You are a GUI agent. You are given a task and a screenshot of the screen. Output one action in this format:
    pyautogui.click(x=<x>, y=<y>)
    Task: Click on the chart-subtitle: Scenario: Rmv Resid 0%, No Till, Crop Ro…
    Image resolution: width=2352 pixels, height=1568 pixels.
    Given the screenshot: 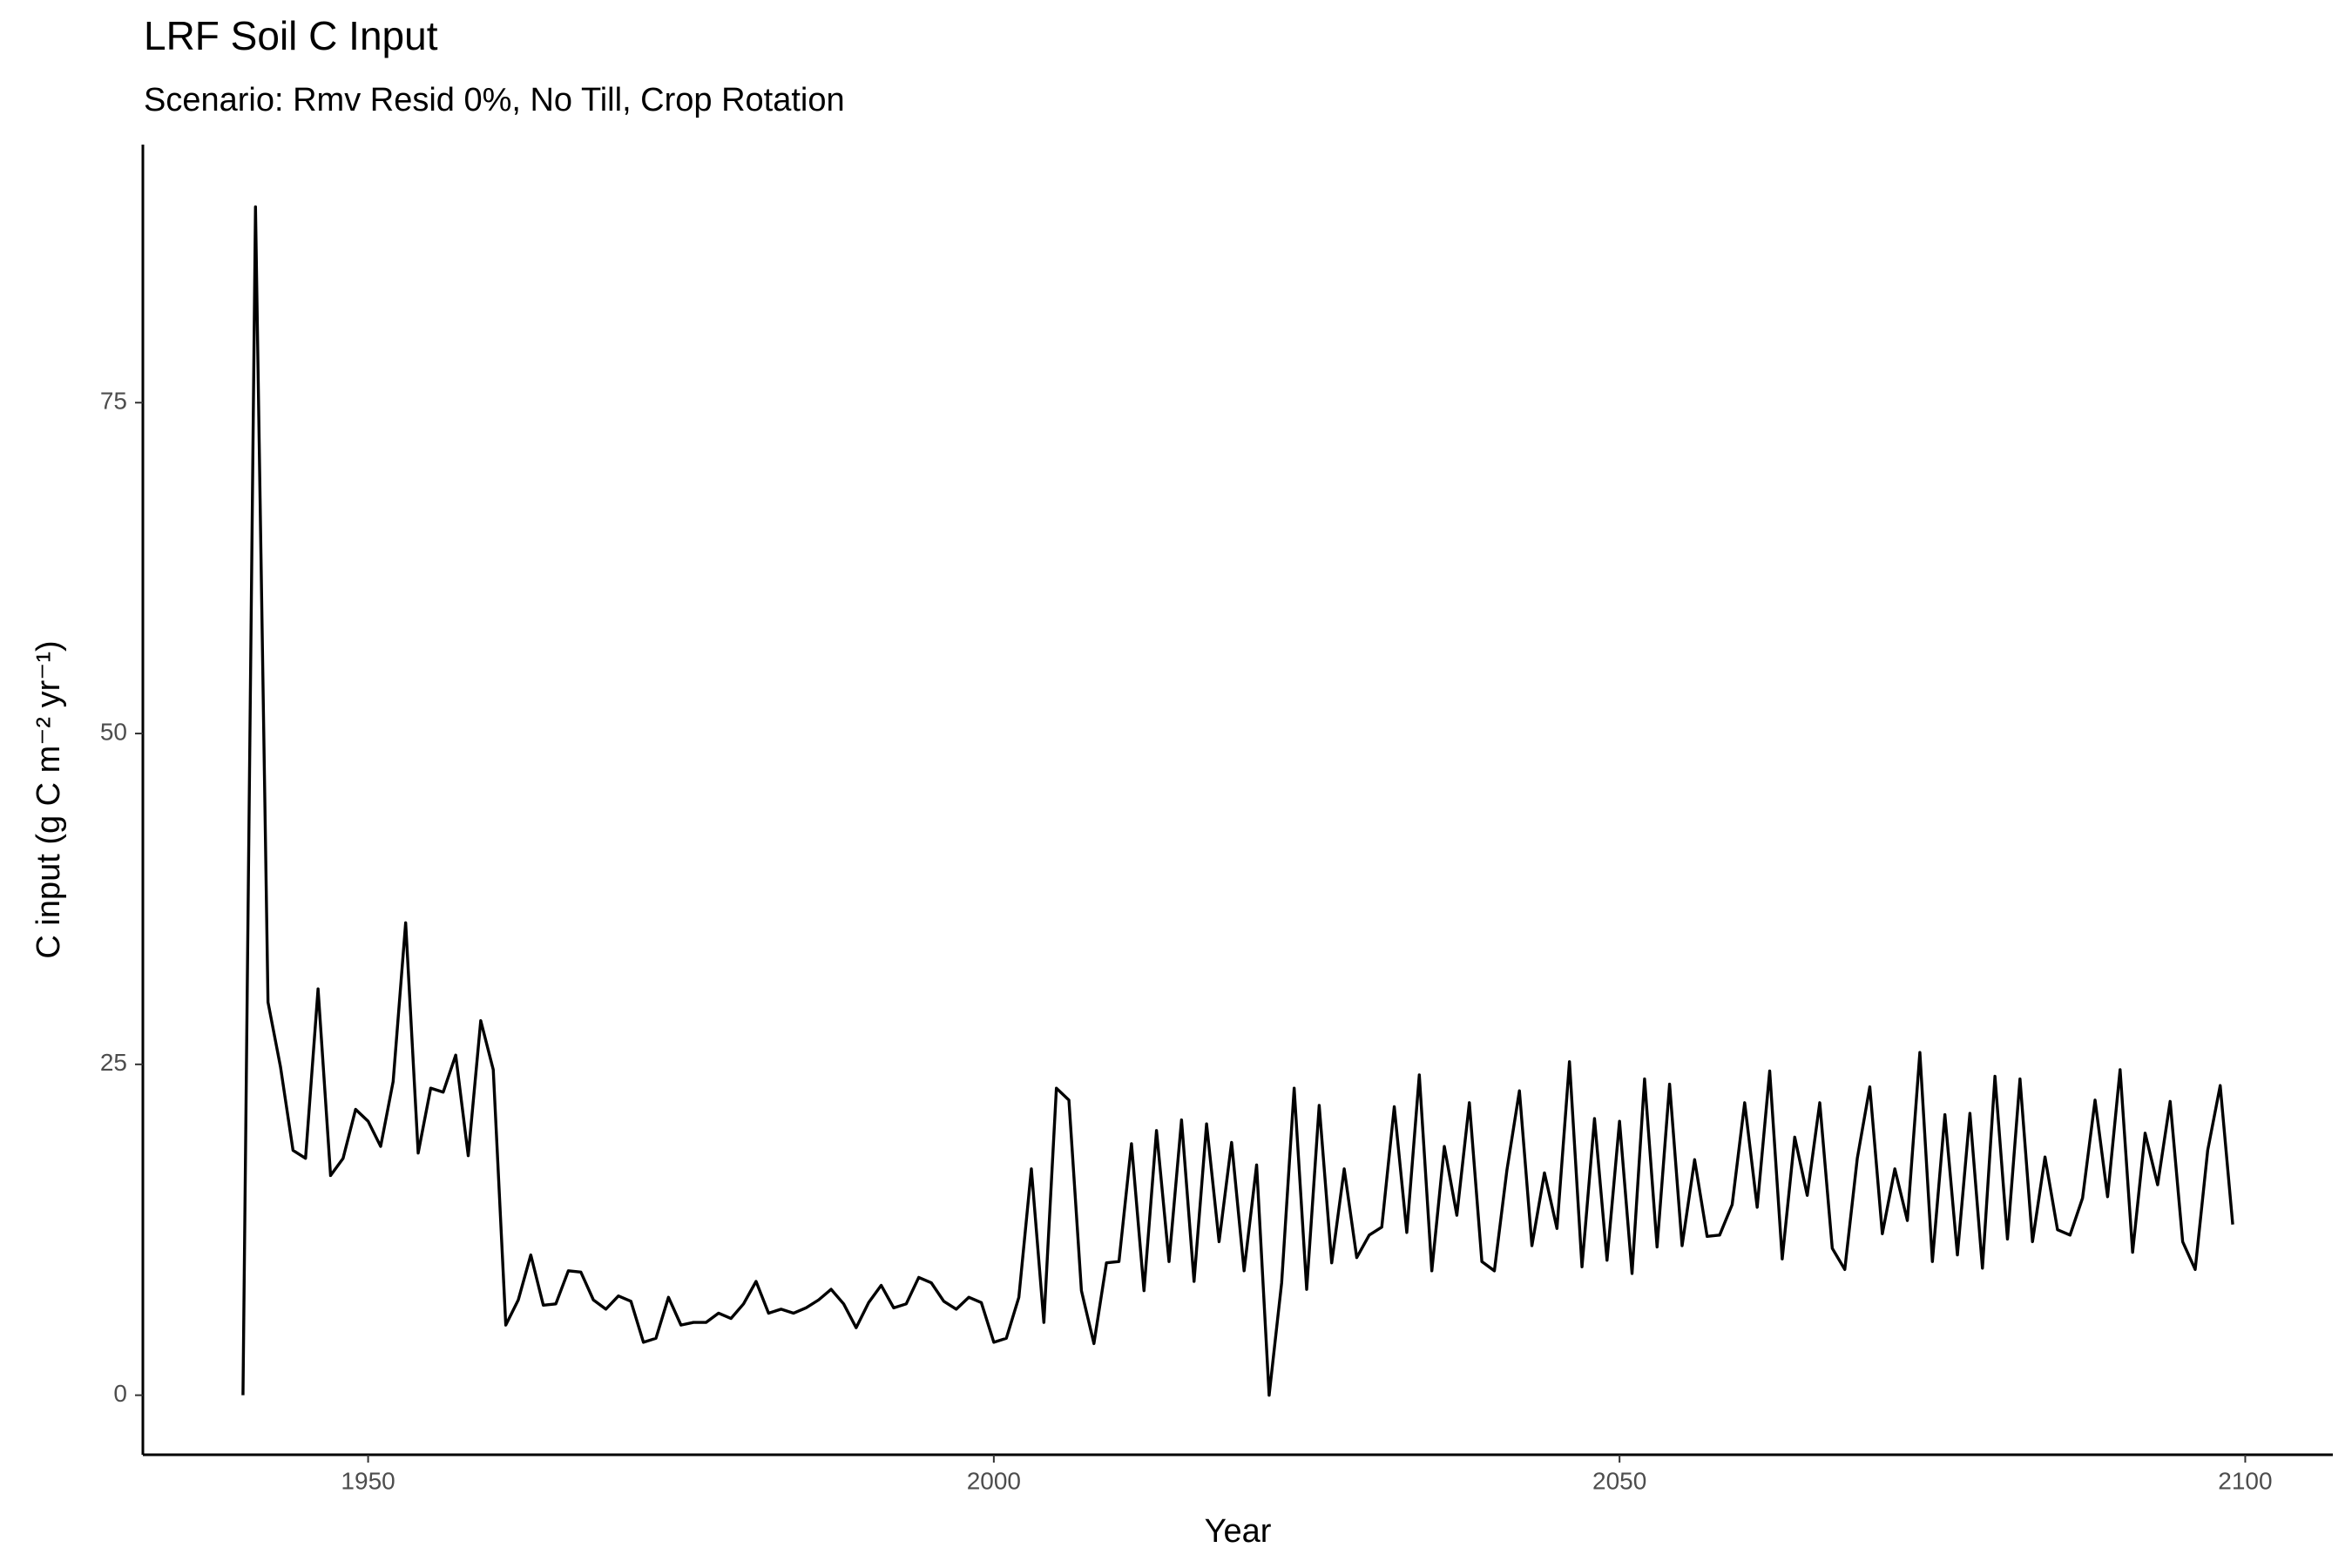 What is the action you would take?
    pyautogui.click(x=495, y=100)
    